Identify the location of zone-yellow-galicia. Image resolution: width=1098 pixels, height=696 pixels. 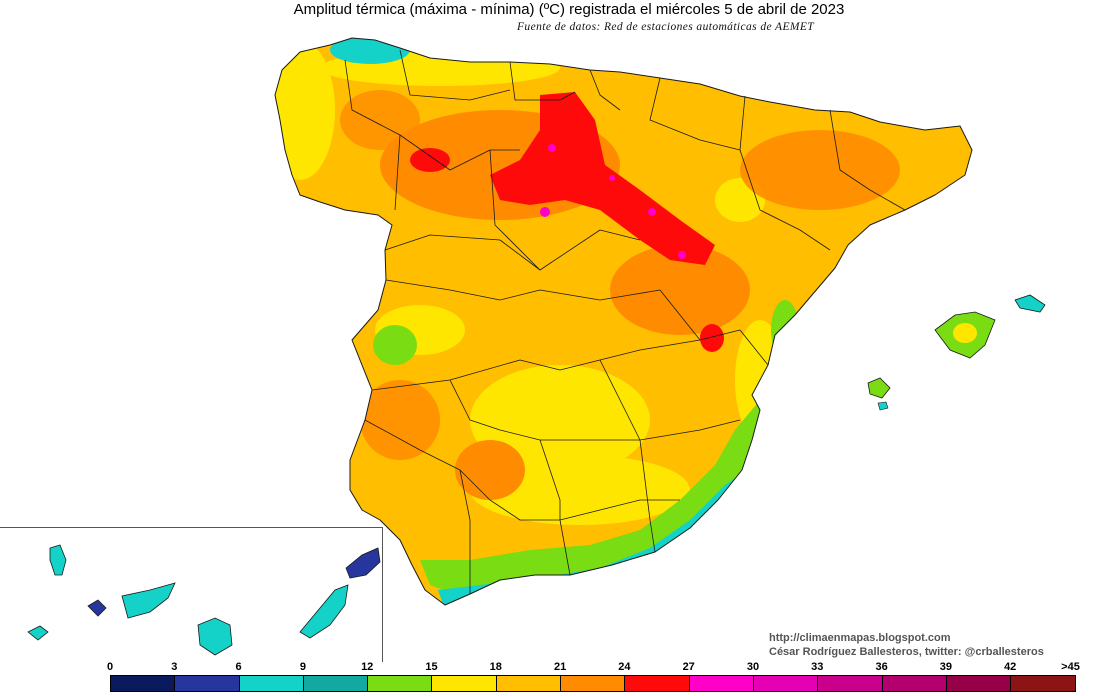
(305, 110).